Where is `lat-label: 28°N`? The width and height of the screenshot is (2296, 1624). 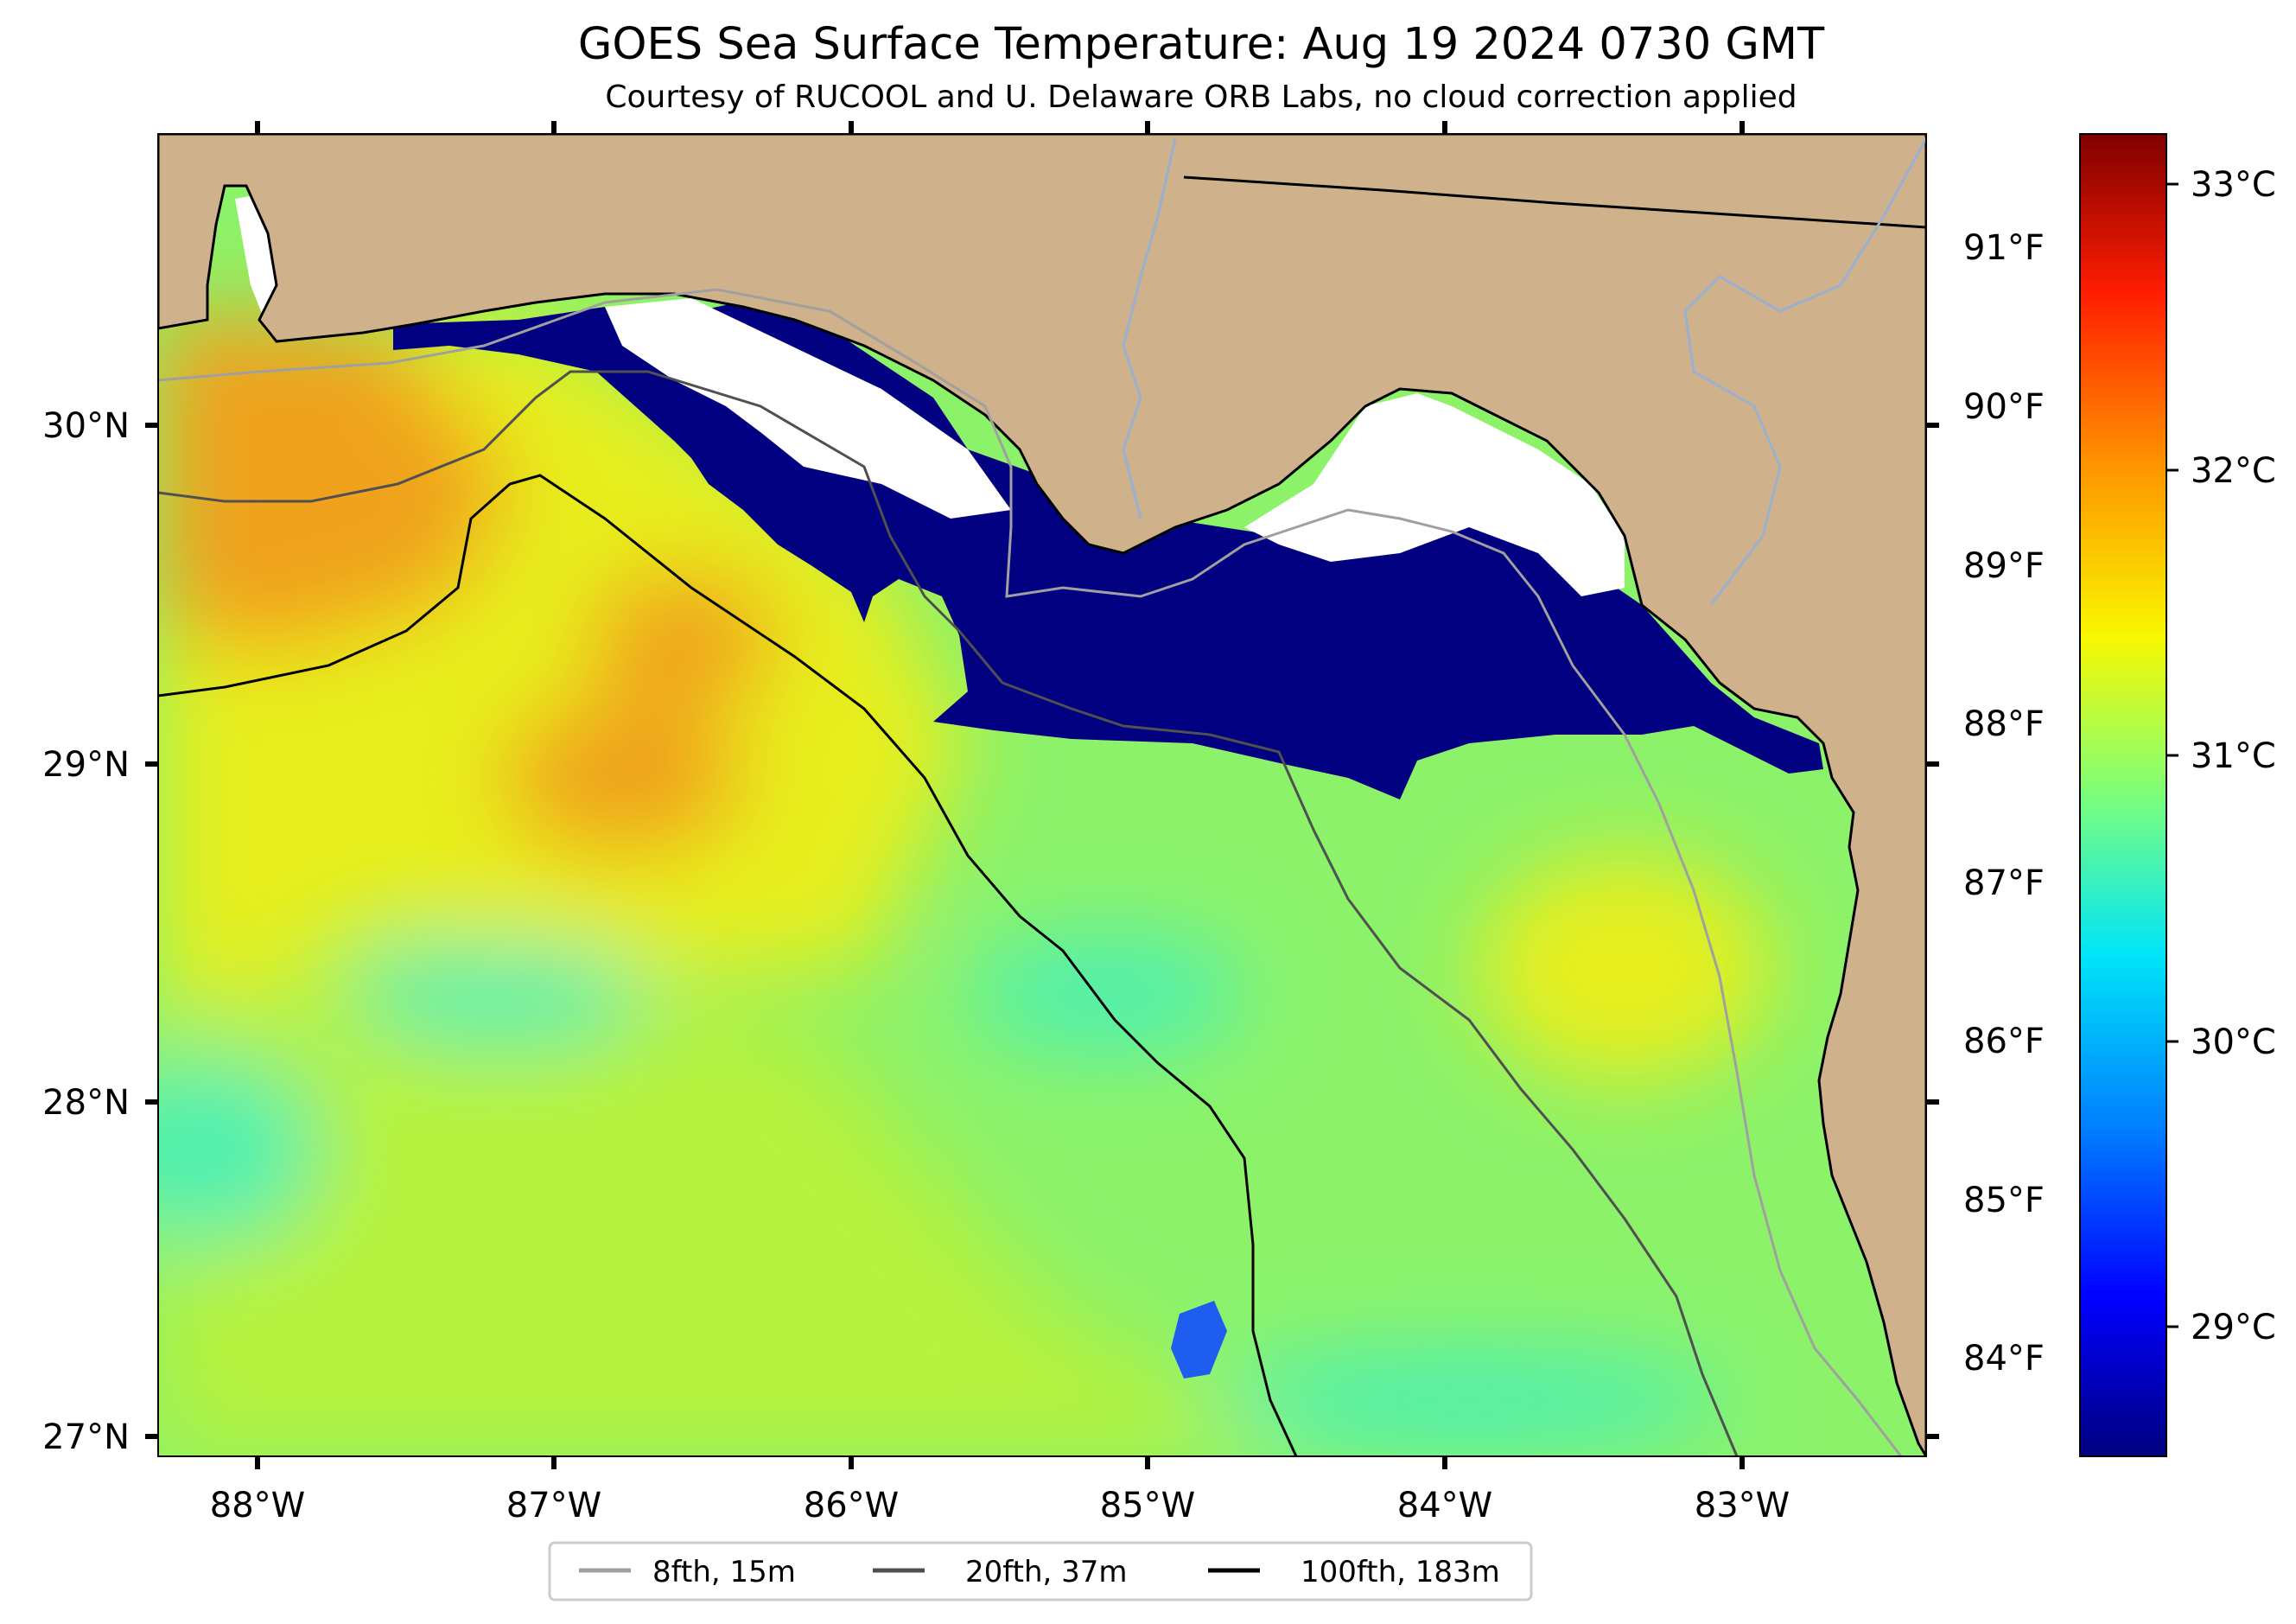 lat-label: 28°N is located at coordinates (86, 1103).